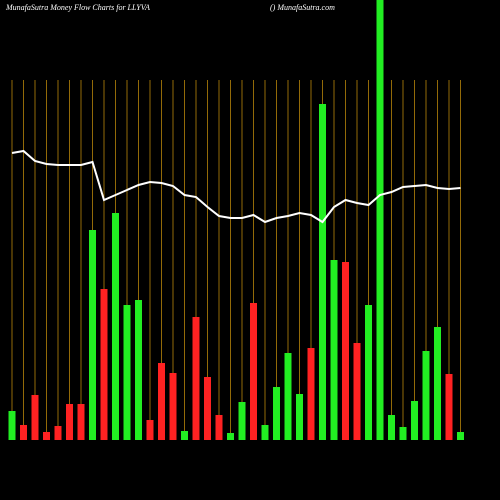 Image resolution: width=500 pixels, height=500 pixels. Describe the element at coordinates (77, 7) in the screenshot. I see `chart-title: MunafaSutra Money Flow Charts for LLYVA` at that location.